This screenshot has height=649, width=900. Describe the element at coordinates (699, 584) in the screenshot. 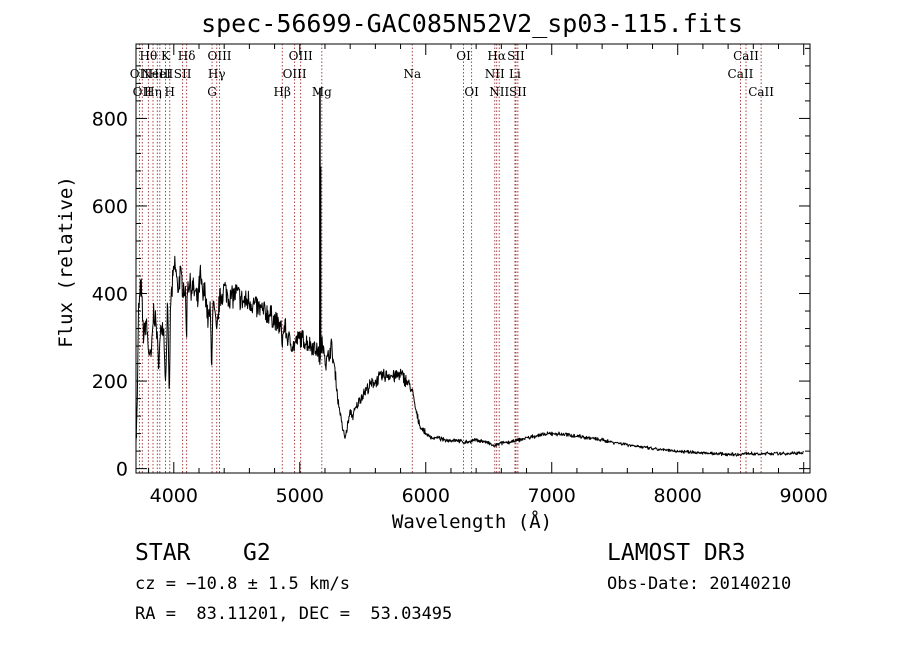

I see `obs-date: Obs-Date: 20140210` at that location.